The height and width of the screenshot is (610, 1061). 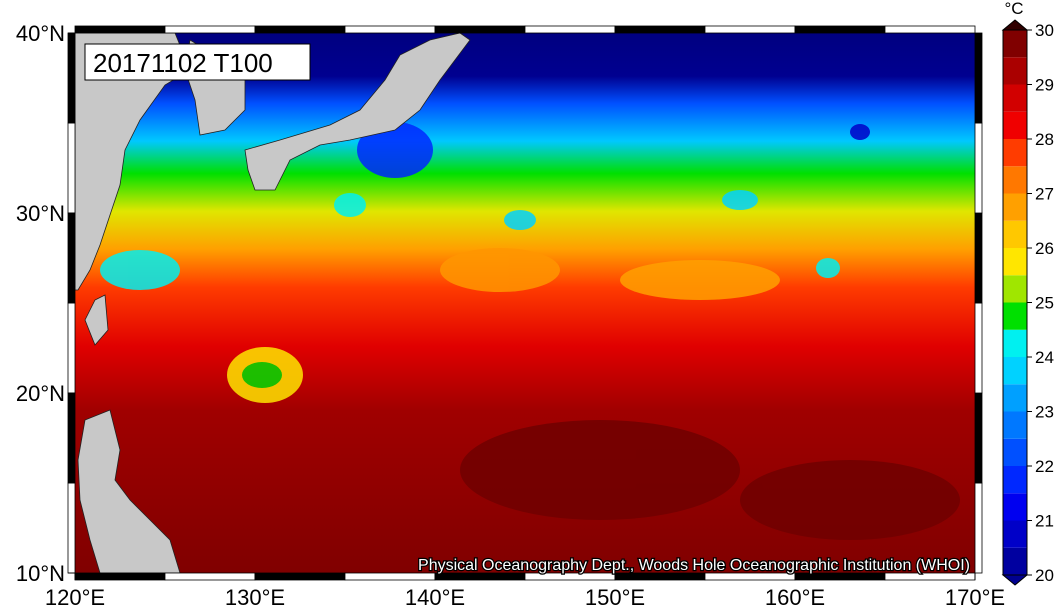 I want to click on lat-tick-label: 10°N, so click(x=40, y=573).